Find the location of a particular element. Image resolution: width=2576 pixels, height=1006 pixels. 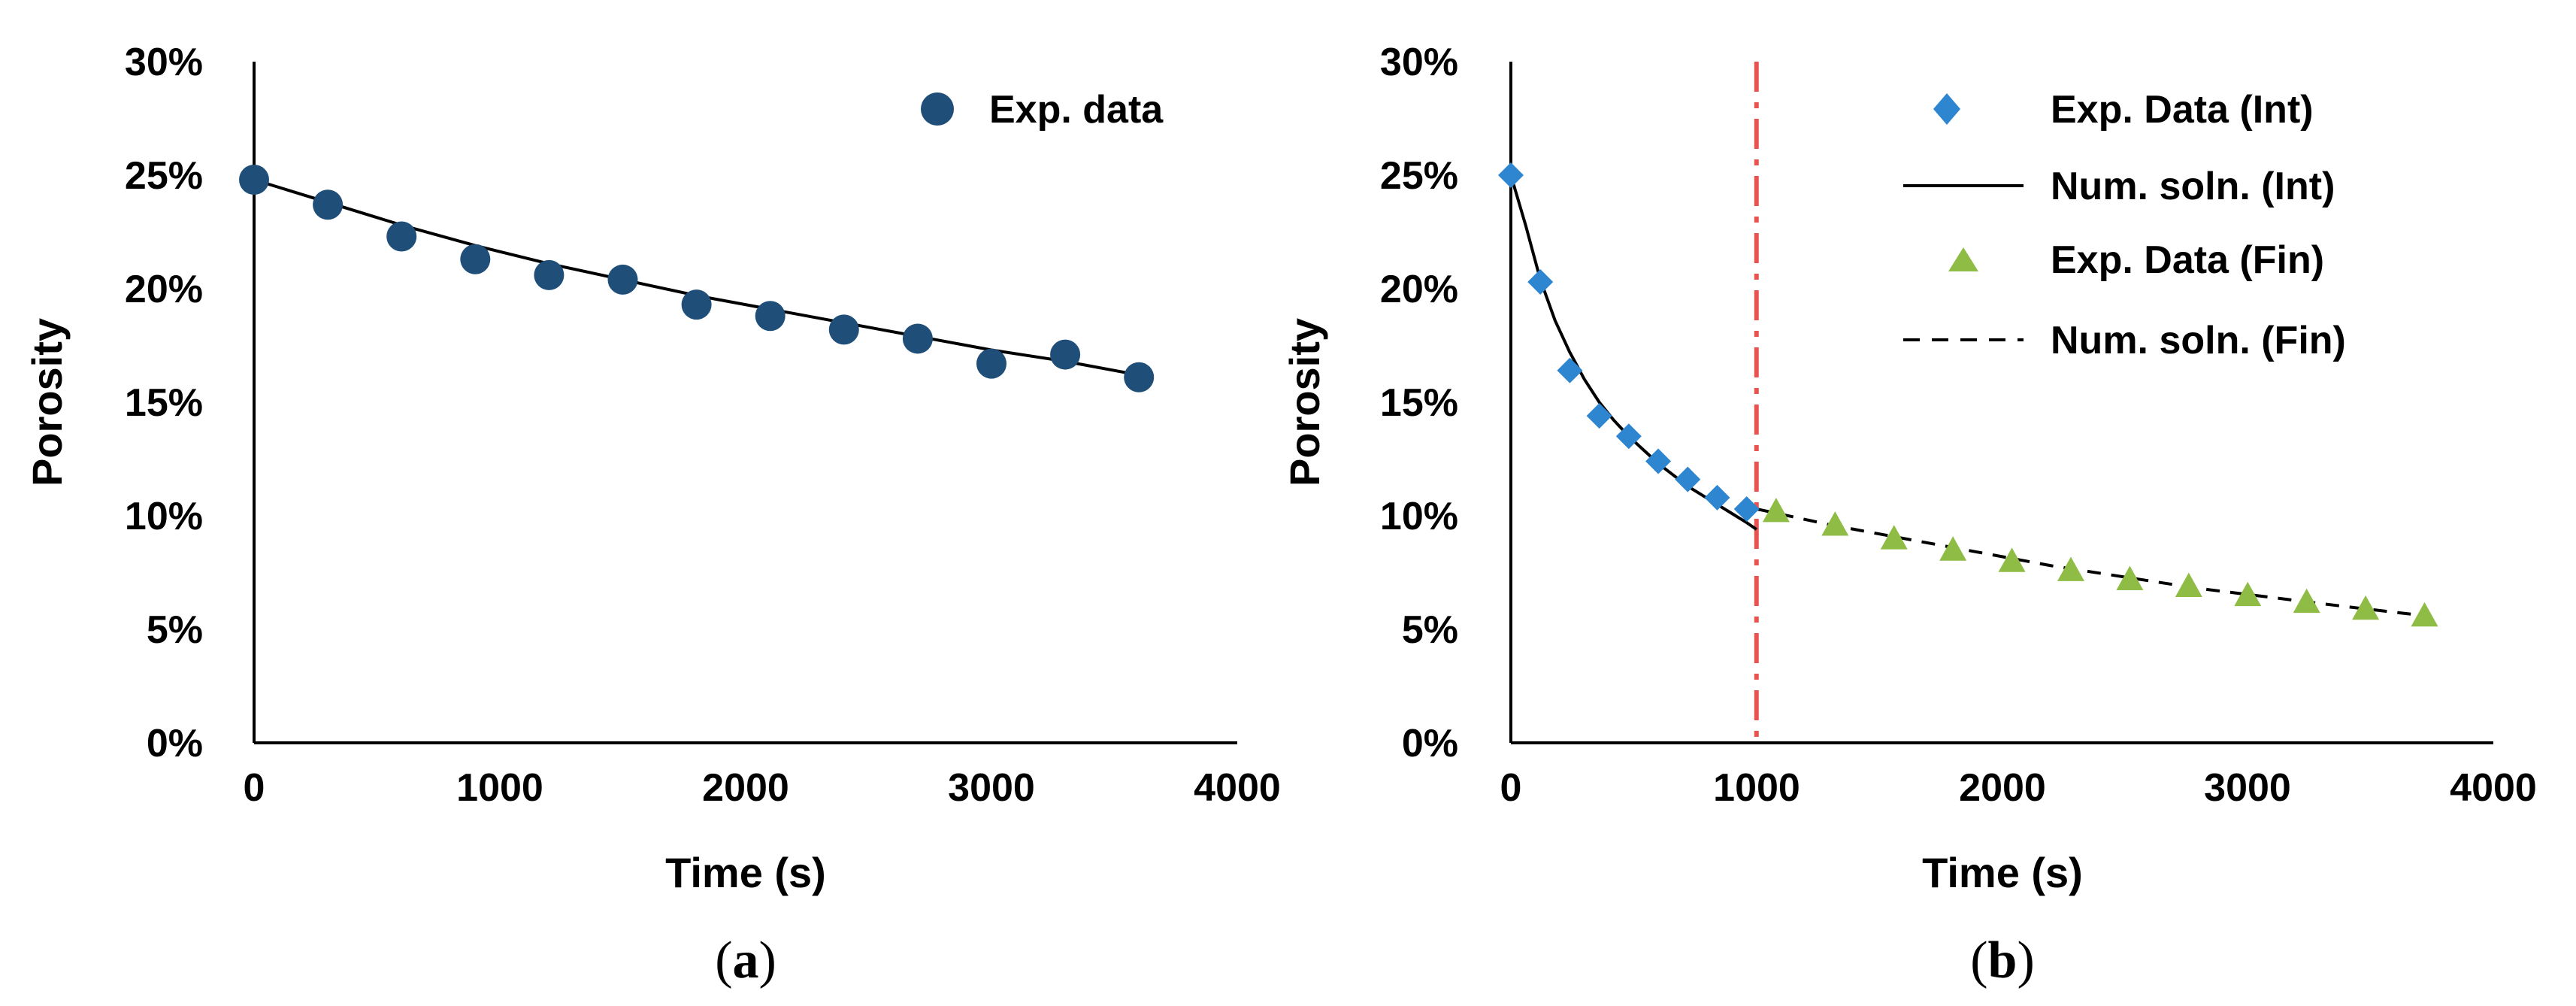

chart-a-x-axis-title: Time (s) is located at coordinates (745, 872).